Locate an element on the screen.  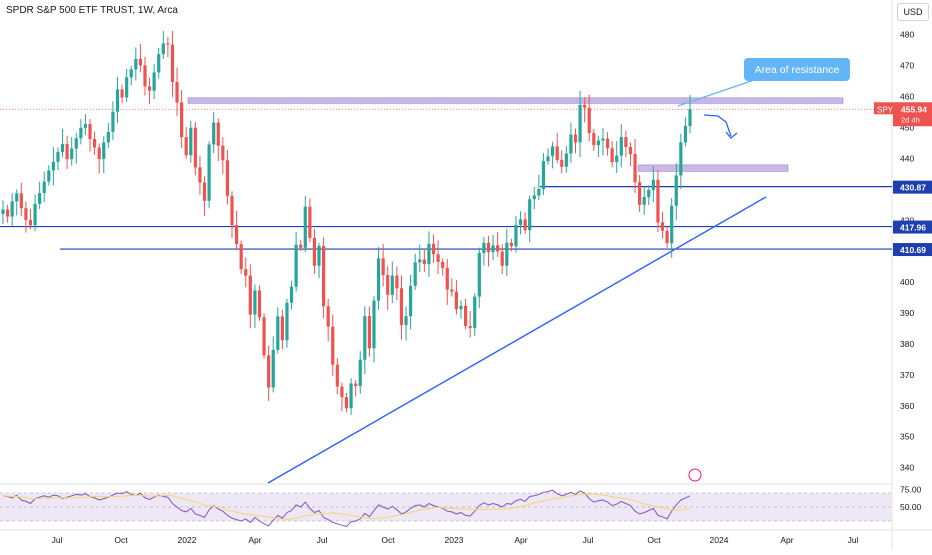
callout-pointer is located at coordinates (719, 92).